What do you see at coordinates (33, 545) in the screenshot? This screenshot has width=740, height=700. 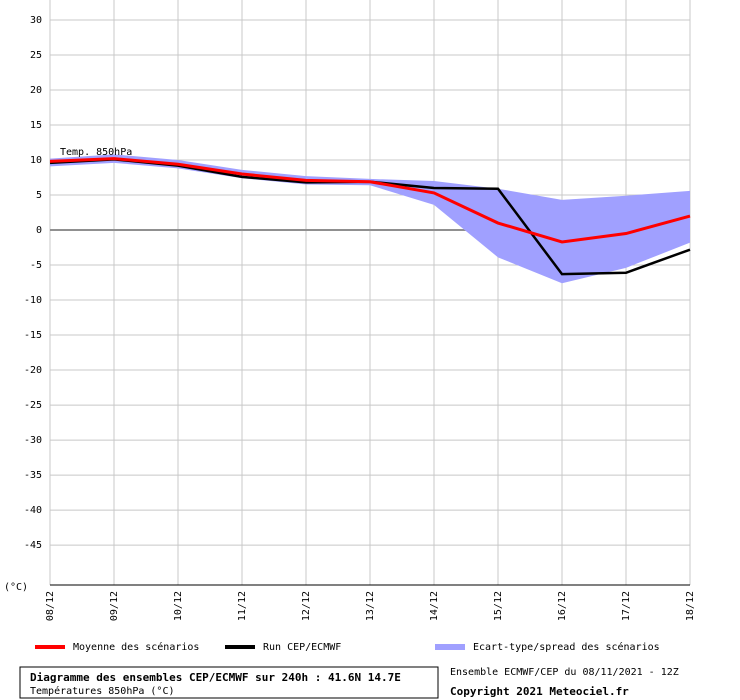 I see `y-tick-label: -45` at bounding box center [33, 545].